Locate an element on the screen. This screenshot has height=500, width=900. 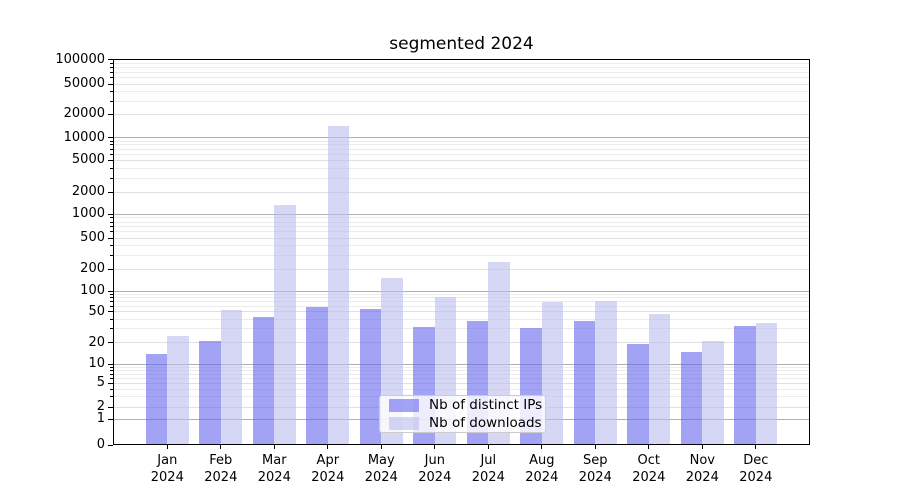
chart-title: segmented 2024 is located at coordinates (461, 44).